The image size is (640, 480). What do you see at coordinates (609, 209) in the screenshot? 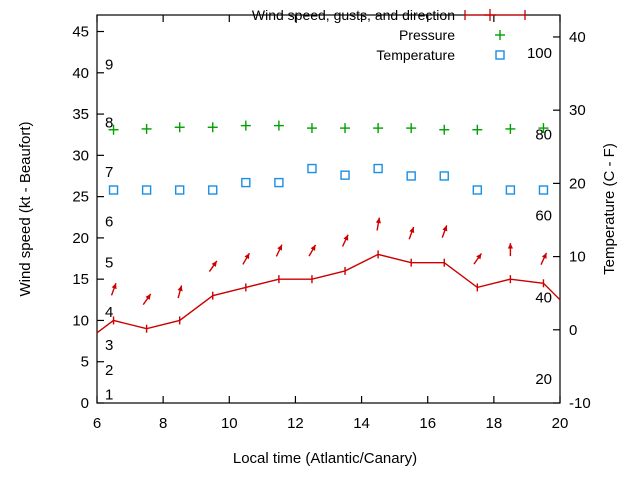
I see `y2-axis-title: Temperature (C - F)` at bounding box center [609, 209].